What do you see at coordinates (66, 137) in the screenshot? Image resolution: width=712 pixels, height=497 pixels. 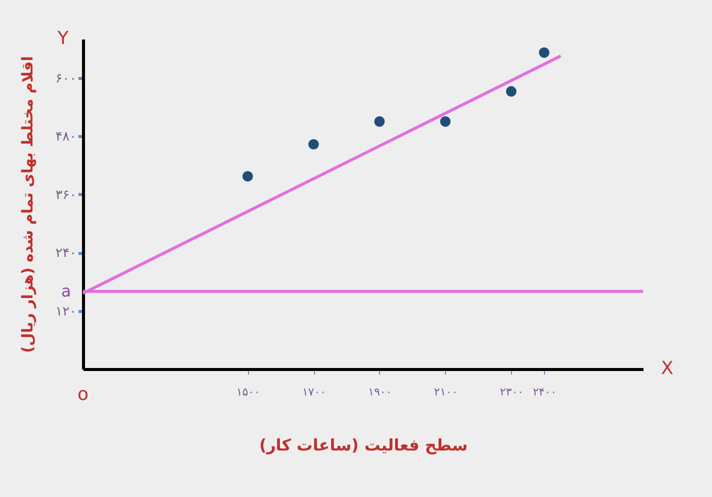 I see `y-tick-label: ۴۸۰` at bounding box center [66, 137].